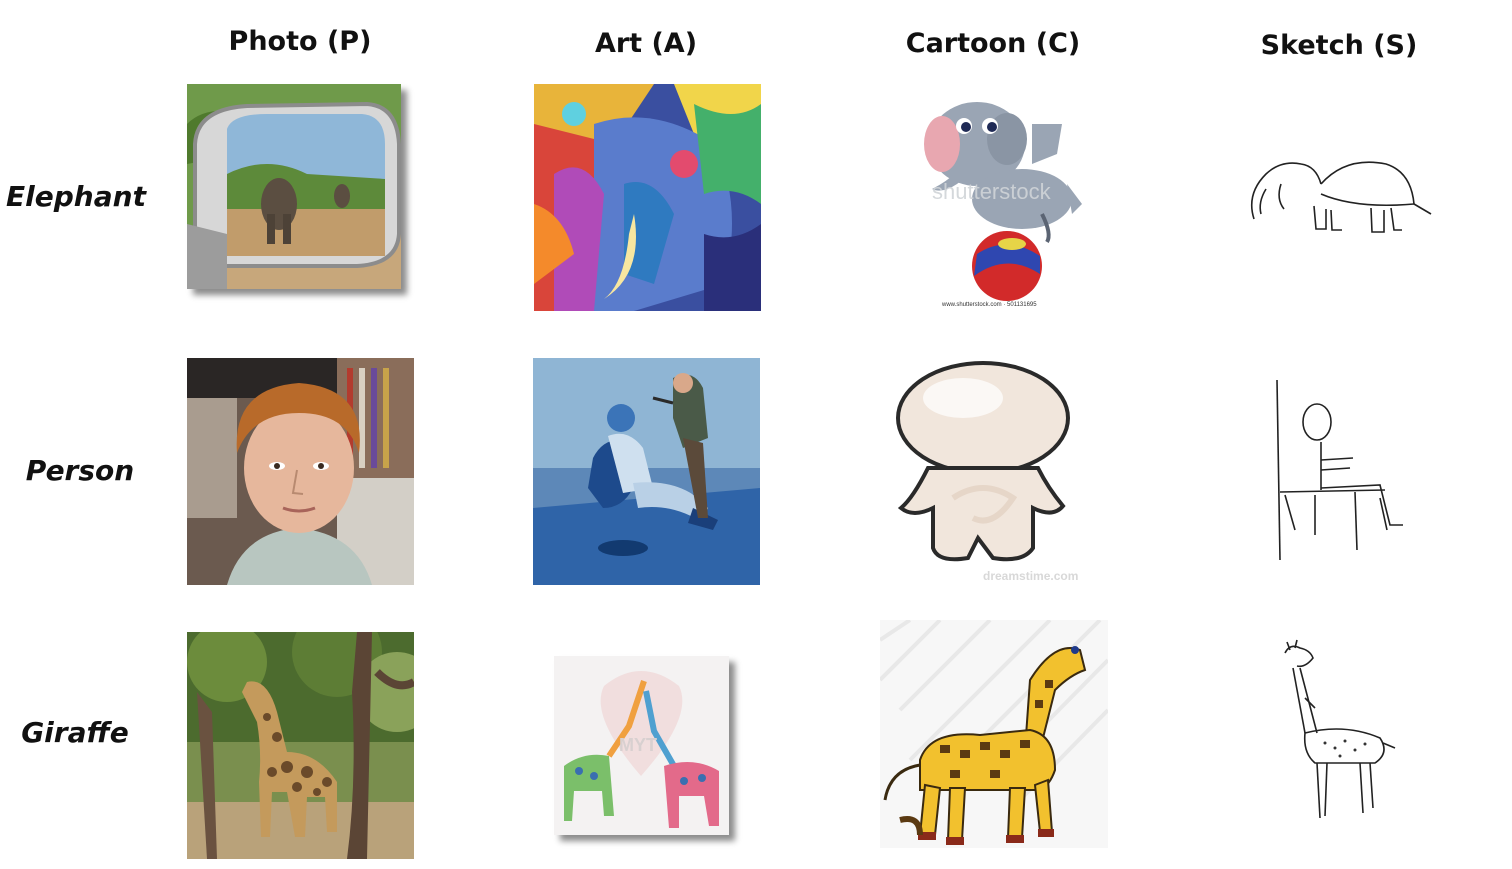 This screenshot has width=1512, height=869. What do you see at coordinates (994, 734) in the screenshot?
I see `giraffe-cartoon-image` at bounding box center [994, 734].